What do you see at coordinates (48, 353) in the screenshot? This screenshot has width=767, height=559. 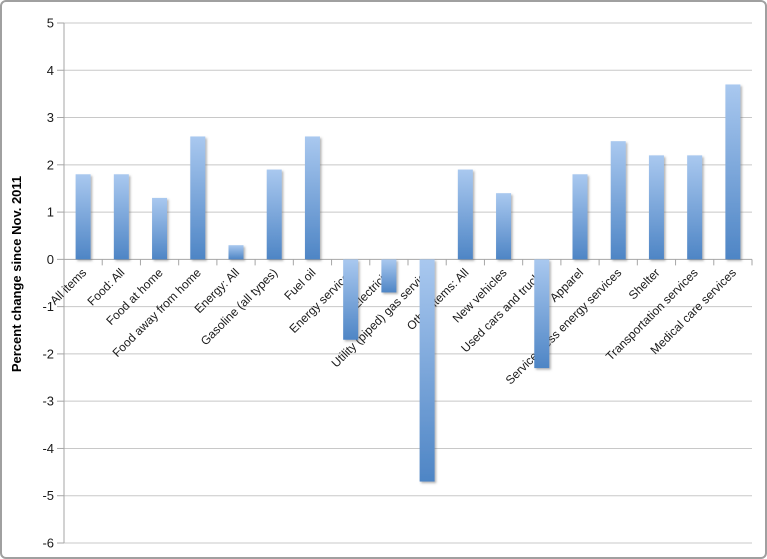 I see `y-tick-label: -2` at bounding box center [48, 353].